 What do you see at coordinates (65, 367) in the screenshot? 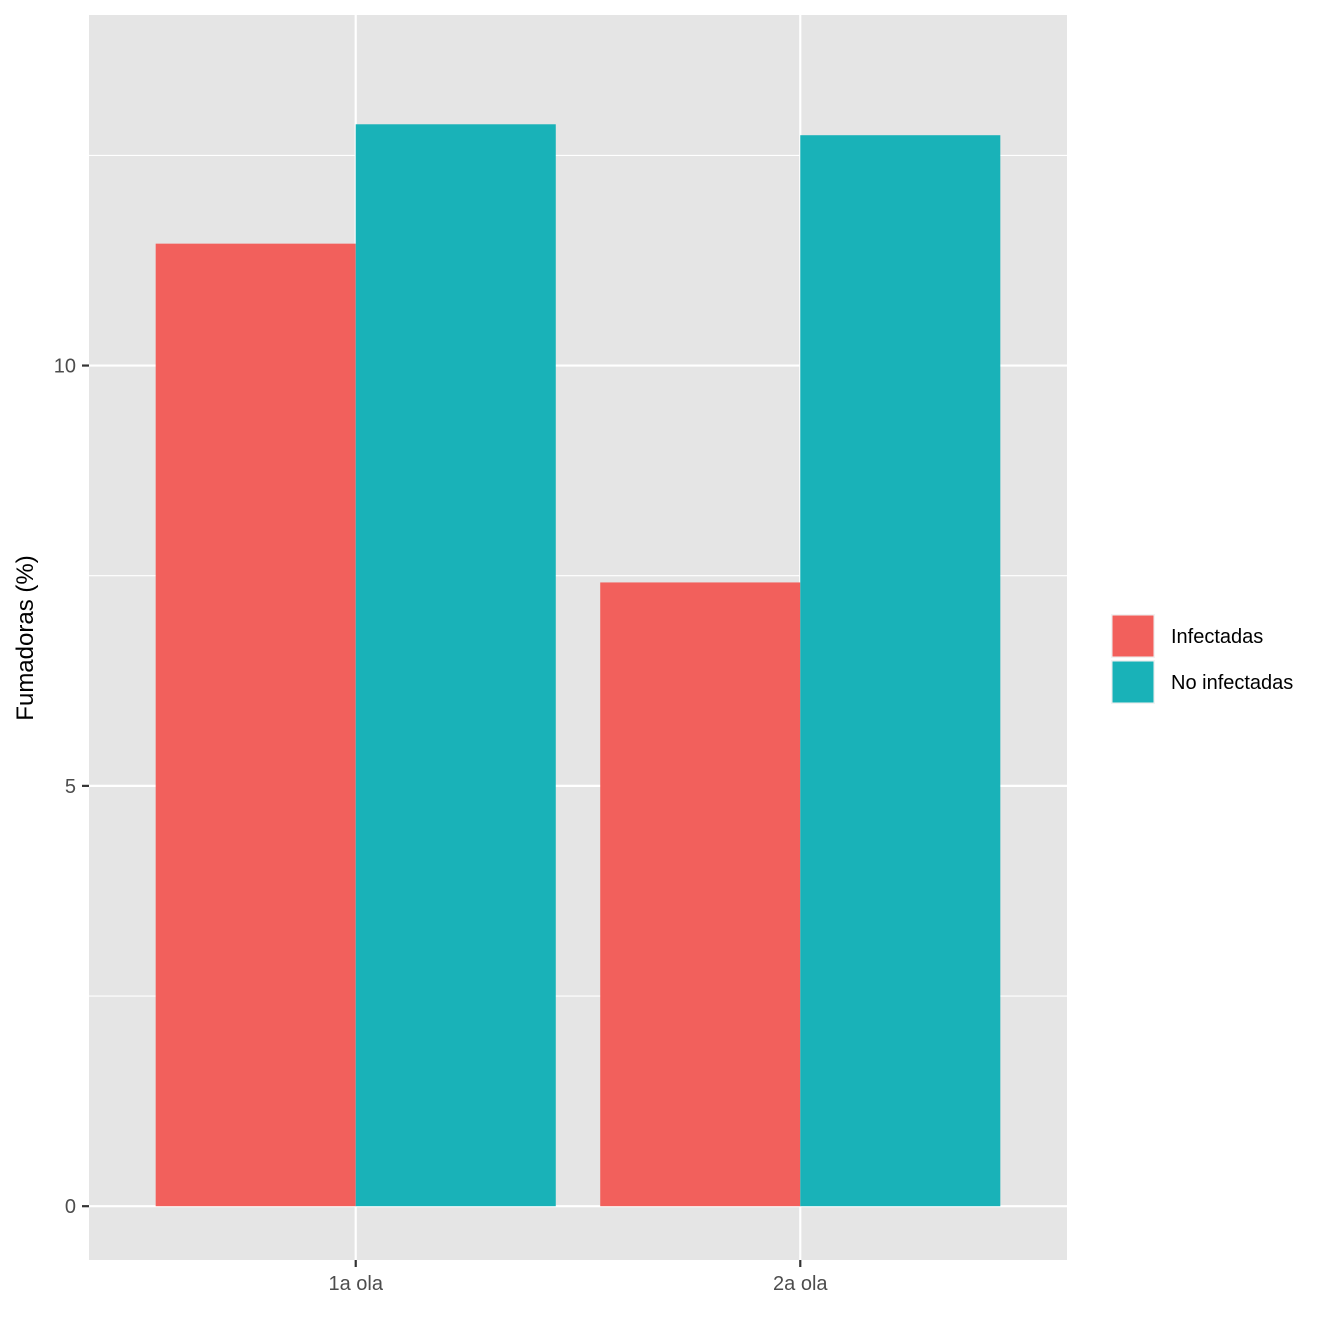
I see `y-tick-label: 10` at bounding box center [65, 367].